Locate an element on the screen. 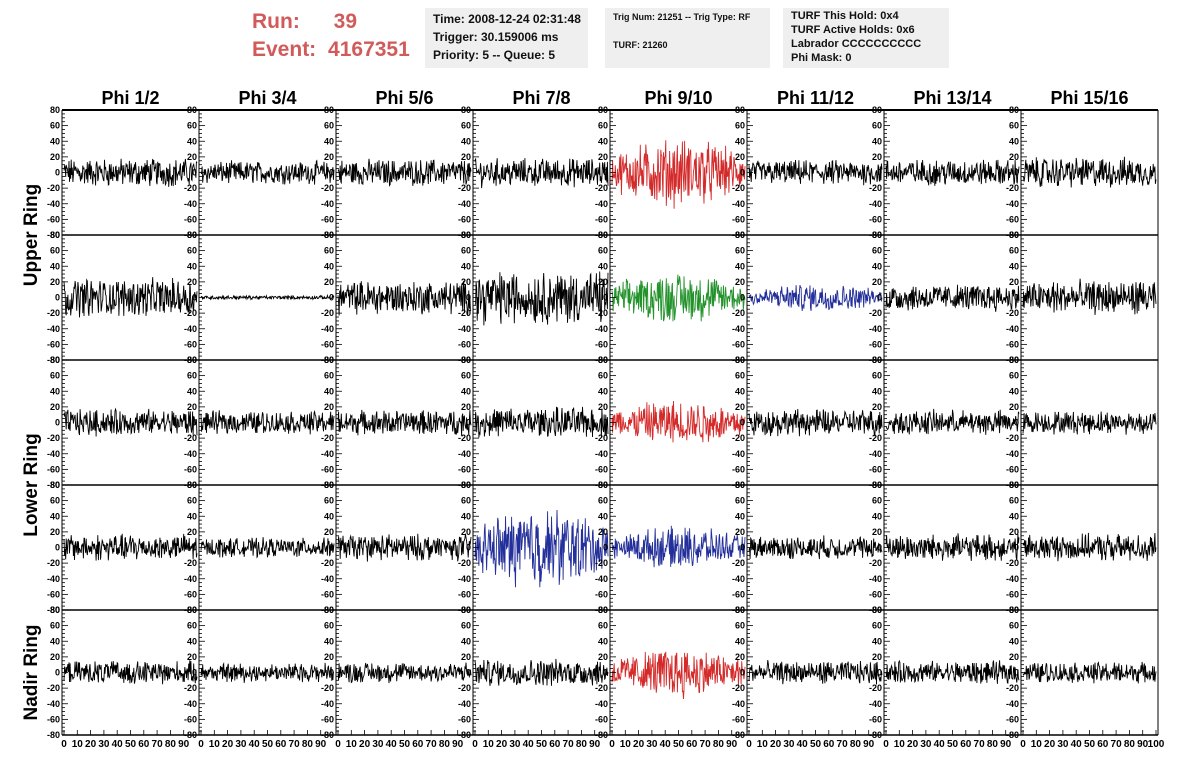  x-tick-label: 70 is located at coordinates (706, 744).